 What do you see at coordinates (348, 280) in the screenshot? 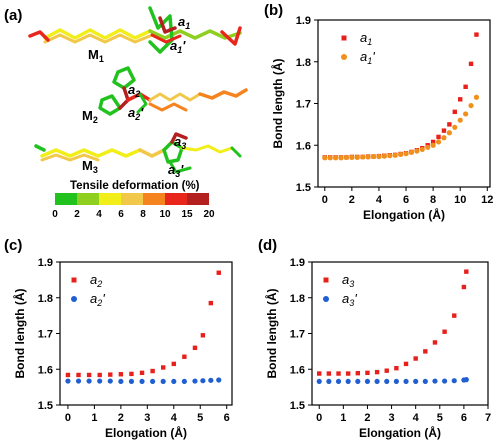
I see `legend-label: a3` at bounding box center [348, 280].